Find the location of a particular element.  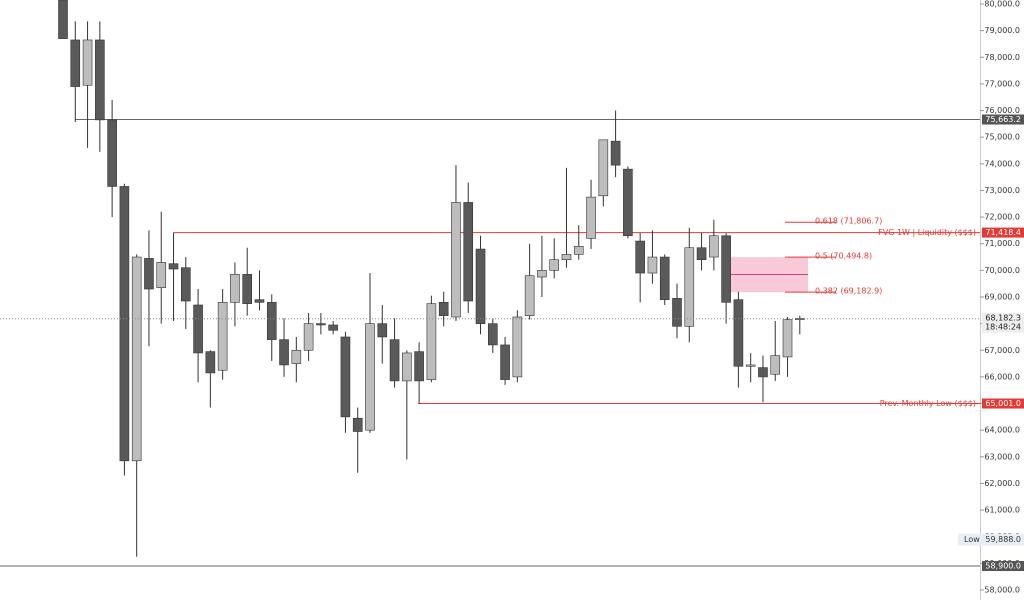

low-marker-bg is located at coordinates (991, 539).